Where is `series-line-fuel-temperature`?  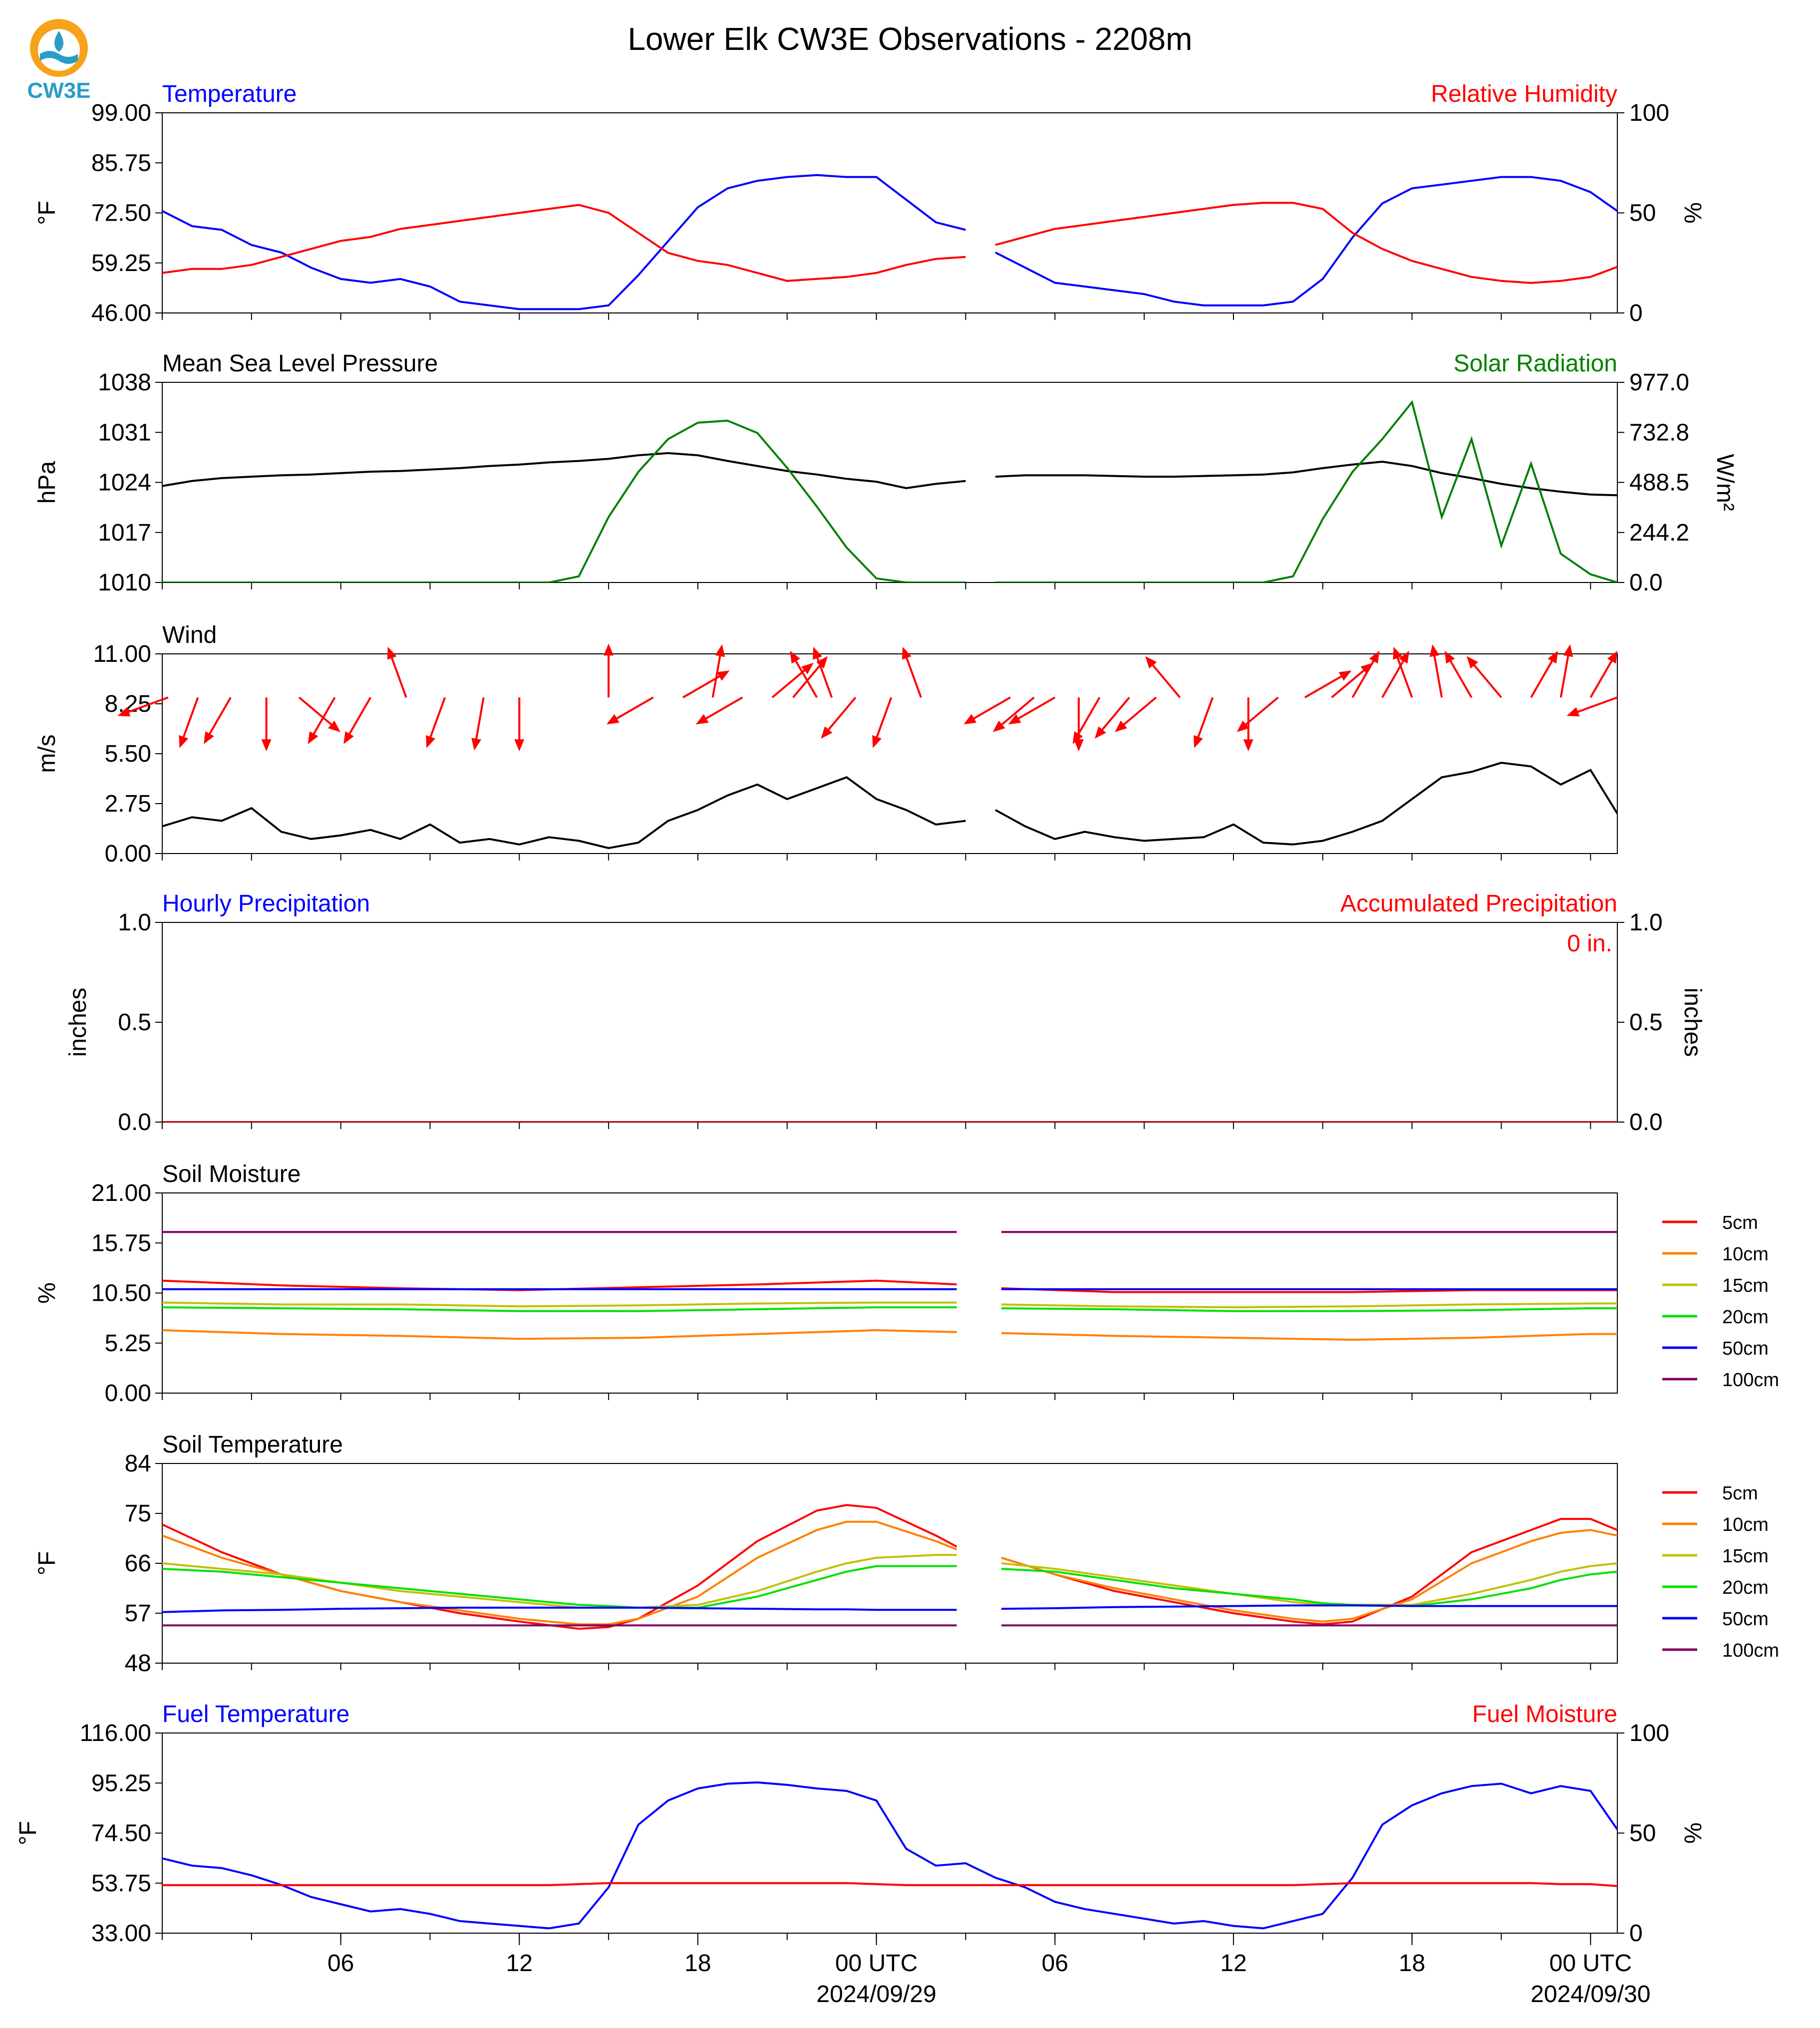 series-line-fuel-temperature is located at coordinates (889, 1855).